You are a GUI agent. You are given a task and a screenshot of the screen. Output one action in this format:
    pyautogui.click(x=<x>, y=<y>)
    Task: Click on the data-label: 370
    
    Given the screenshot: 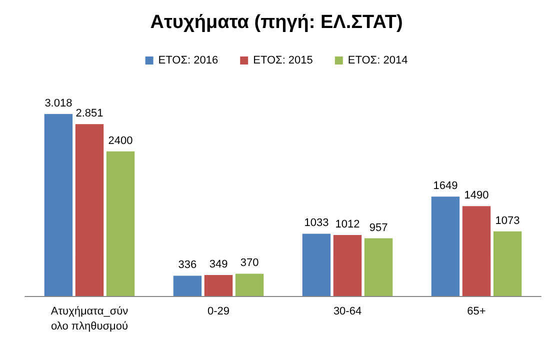 What is the action you would take?
    pyautogui.click(x=249, y=263)
    